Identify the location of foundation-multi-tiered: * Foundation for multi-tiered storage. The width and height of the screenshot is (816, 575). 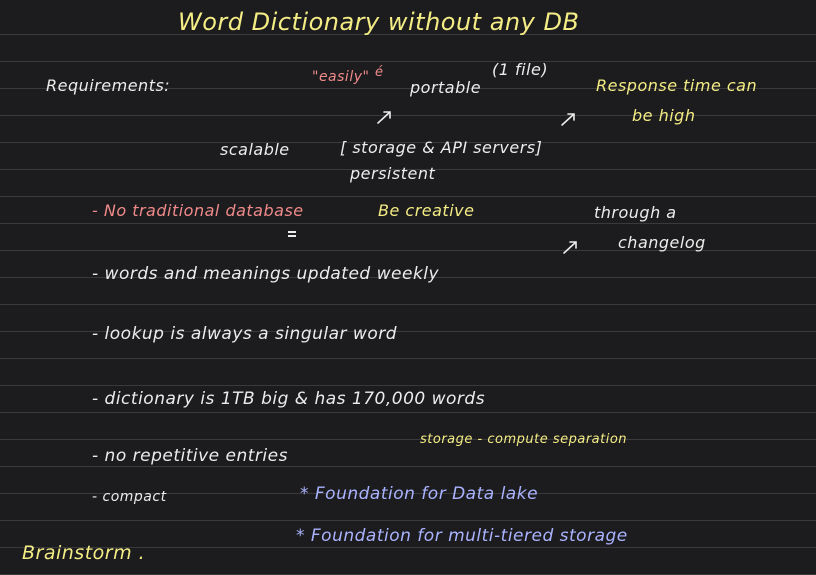
(462, 536).